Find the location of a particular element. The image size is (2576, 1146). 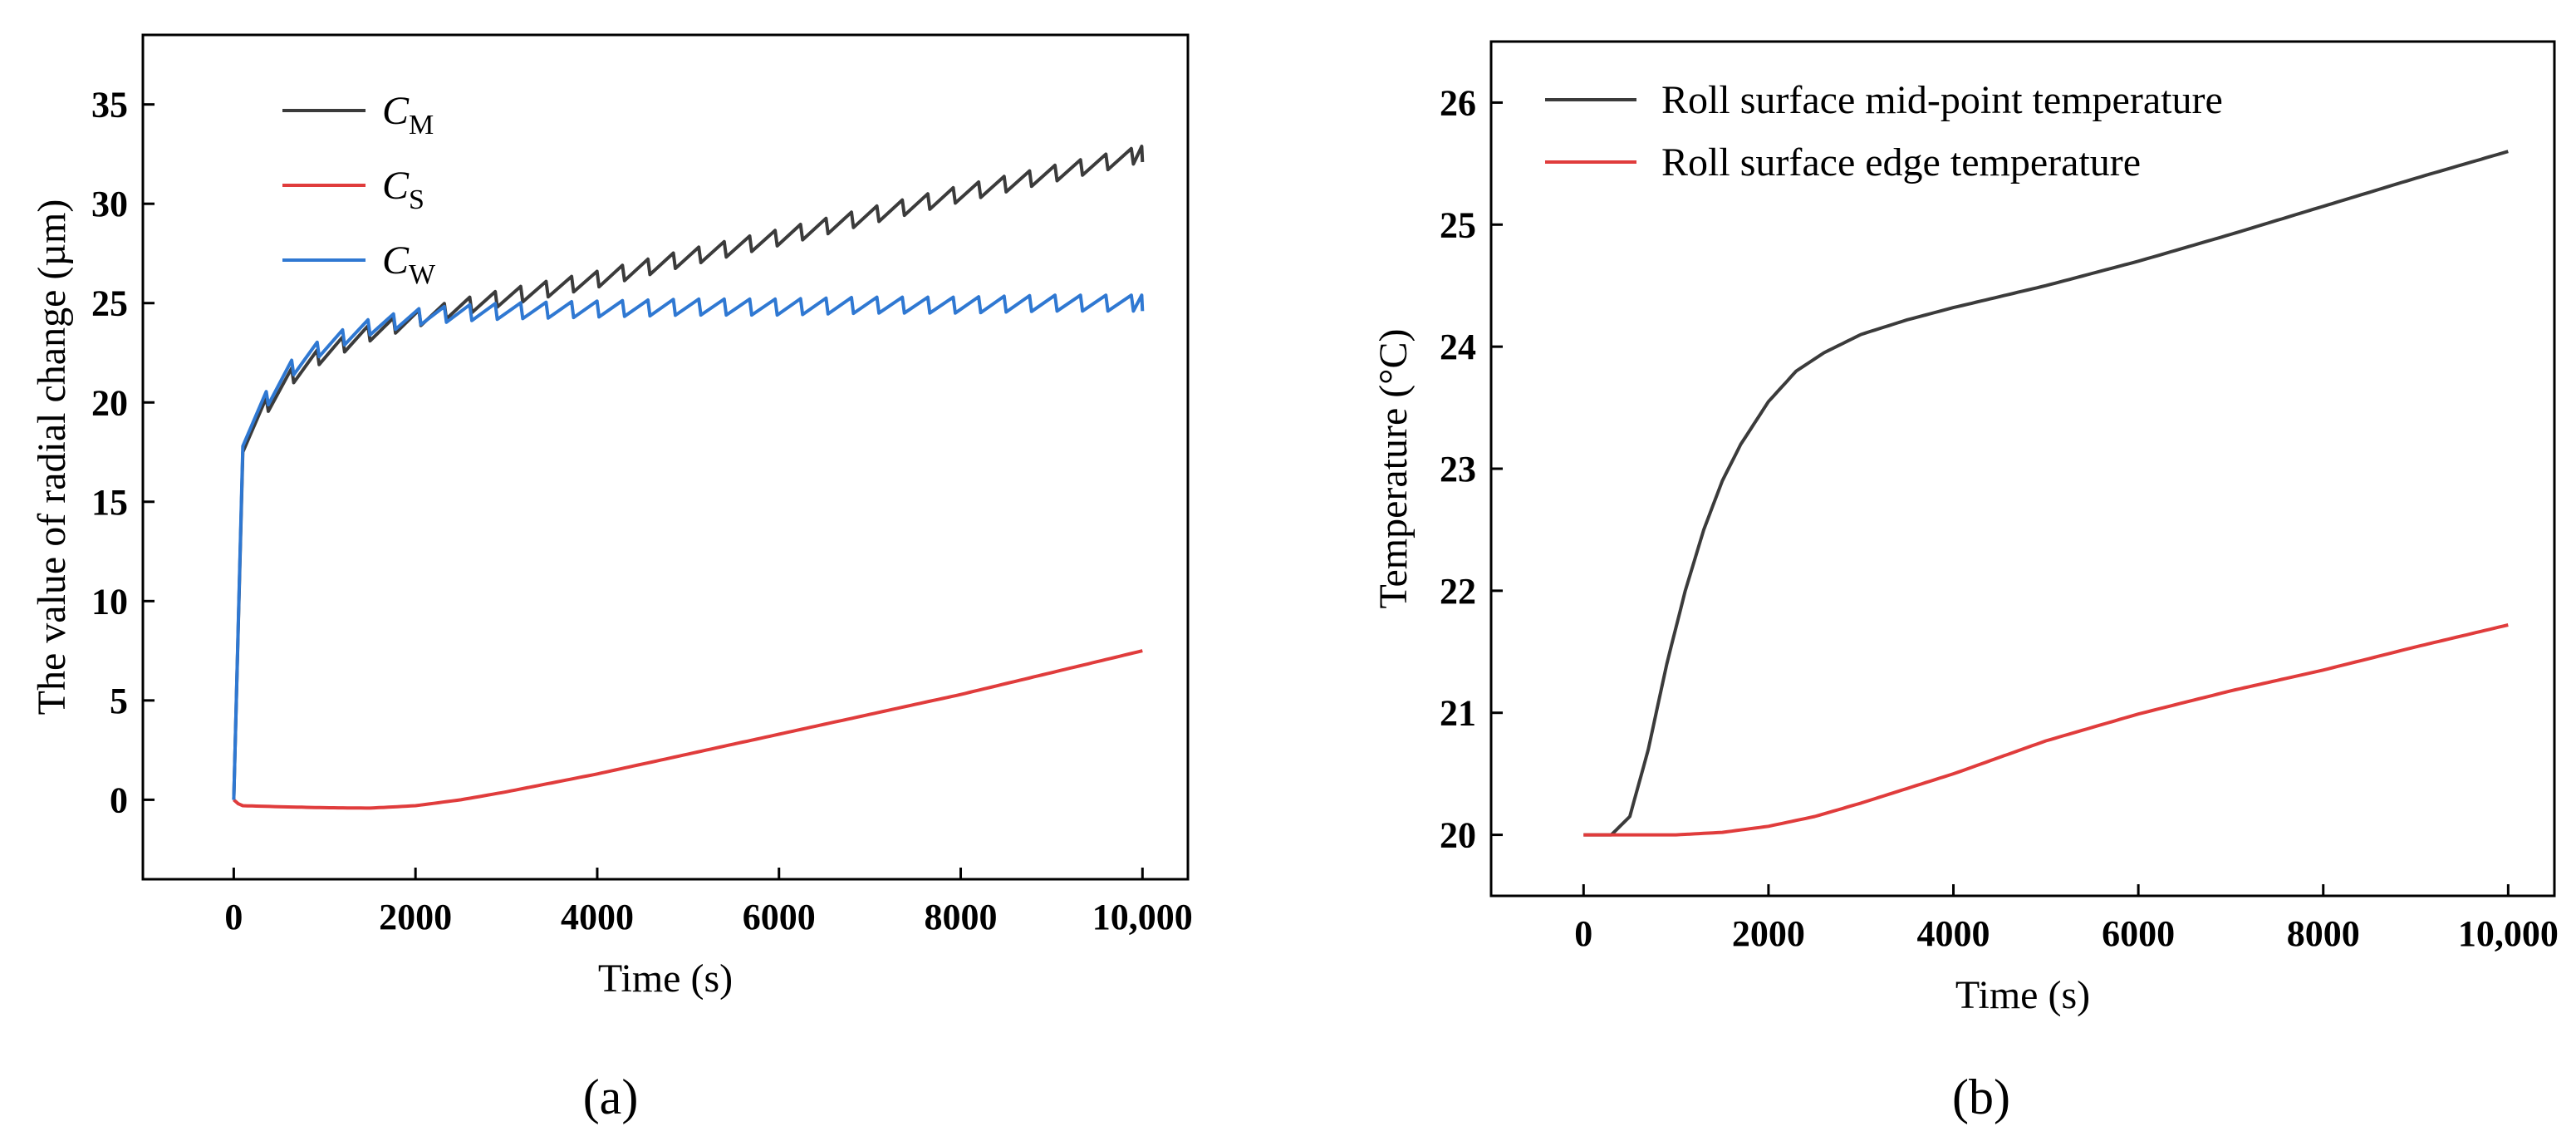

y-tick-label: 0 is located at coordinates (119, 800).